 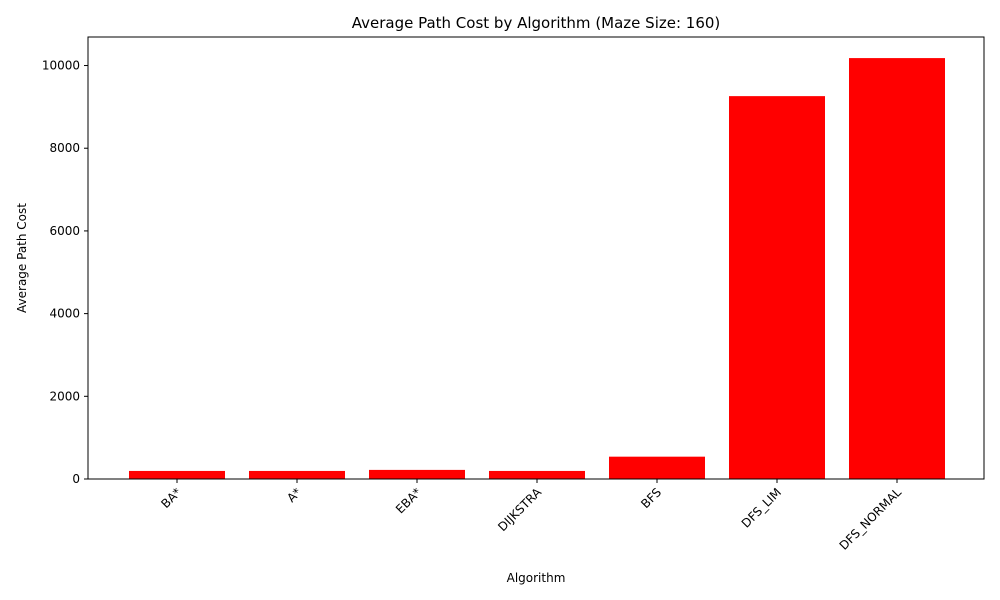 What do you see at coordinates (777, 288) in the screenshot?
I see `bar-dfs-lim` at bounding box center [777, 288].